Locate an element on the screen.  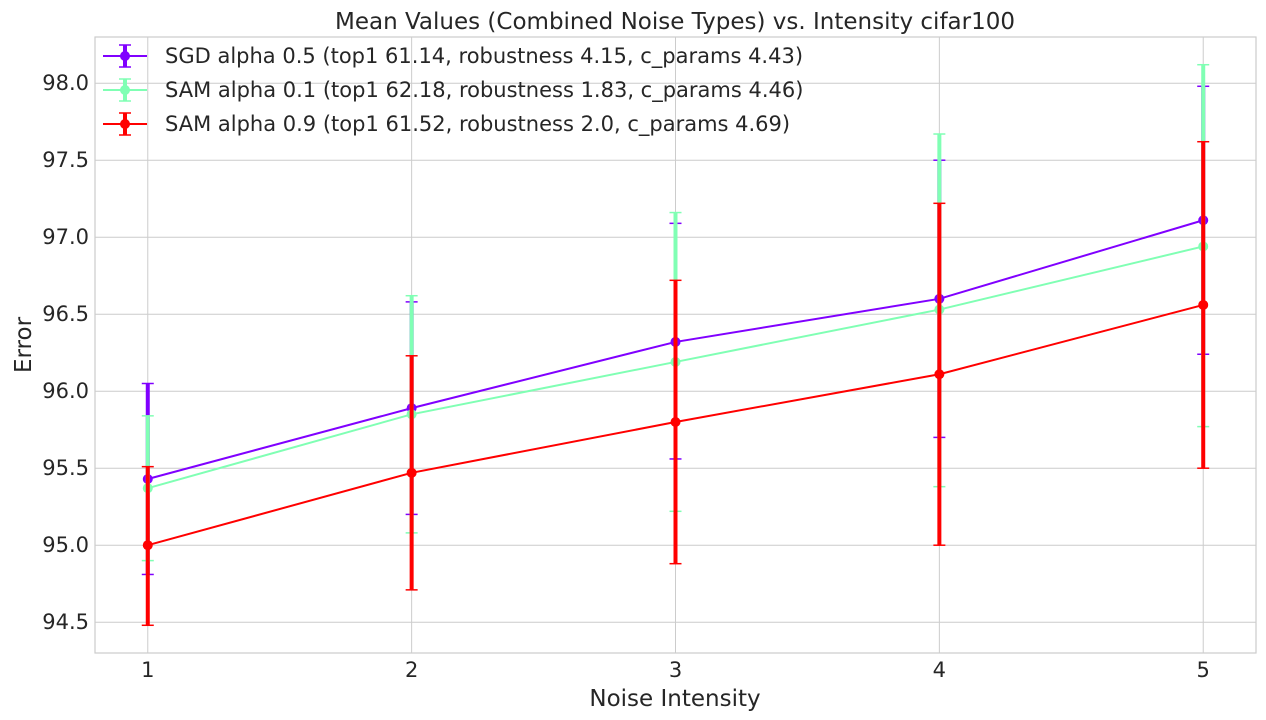
y-tick-label: 96.5 is located at coordinates (65, 314).